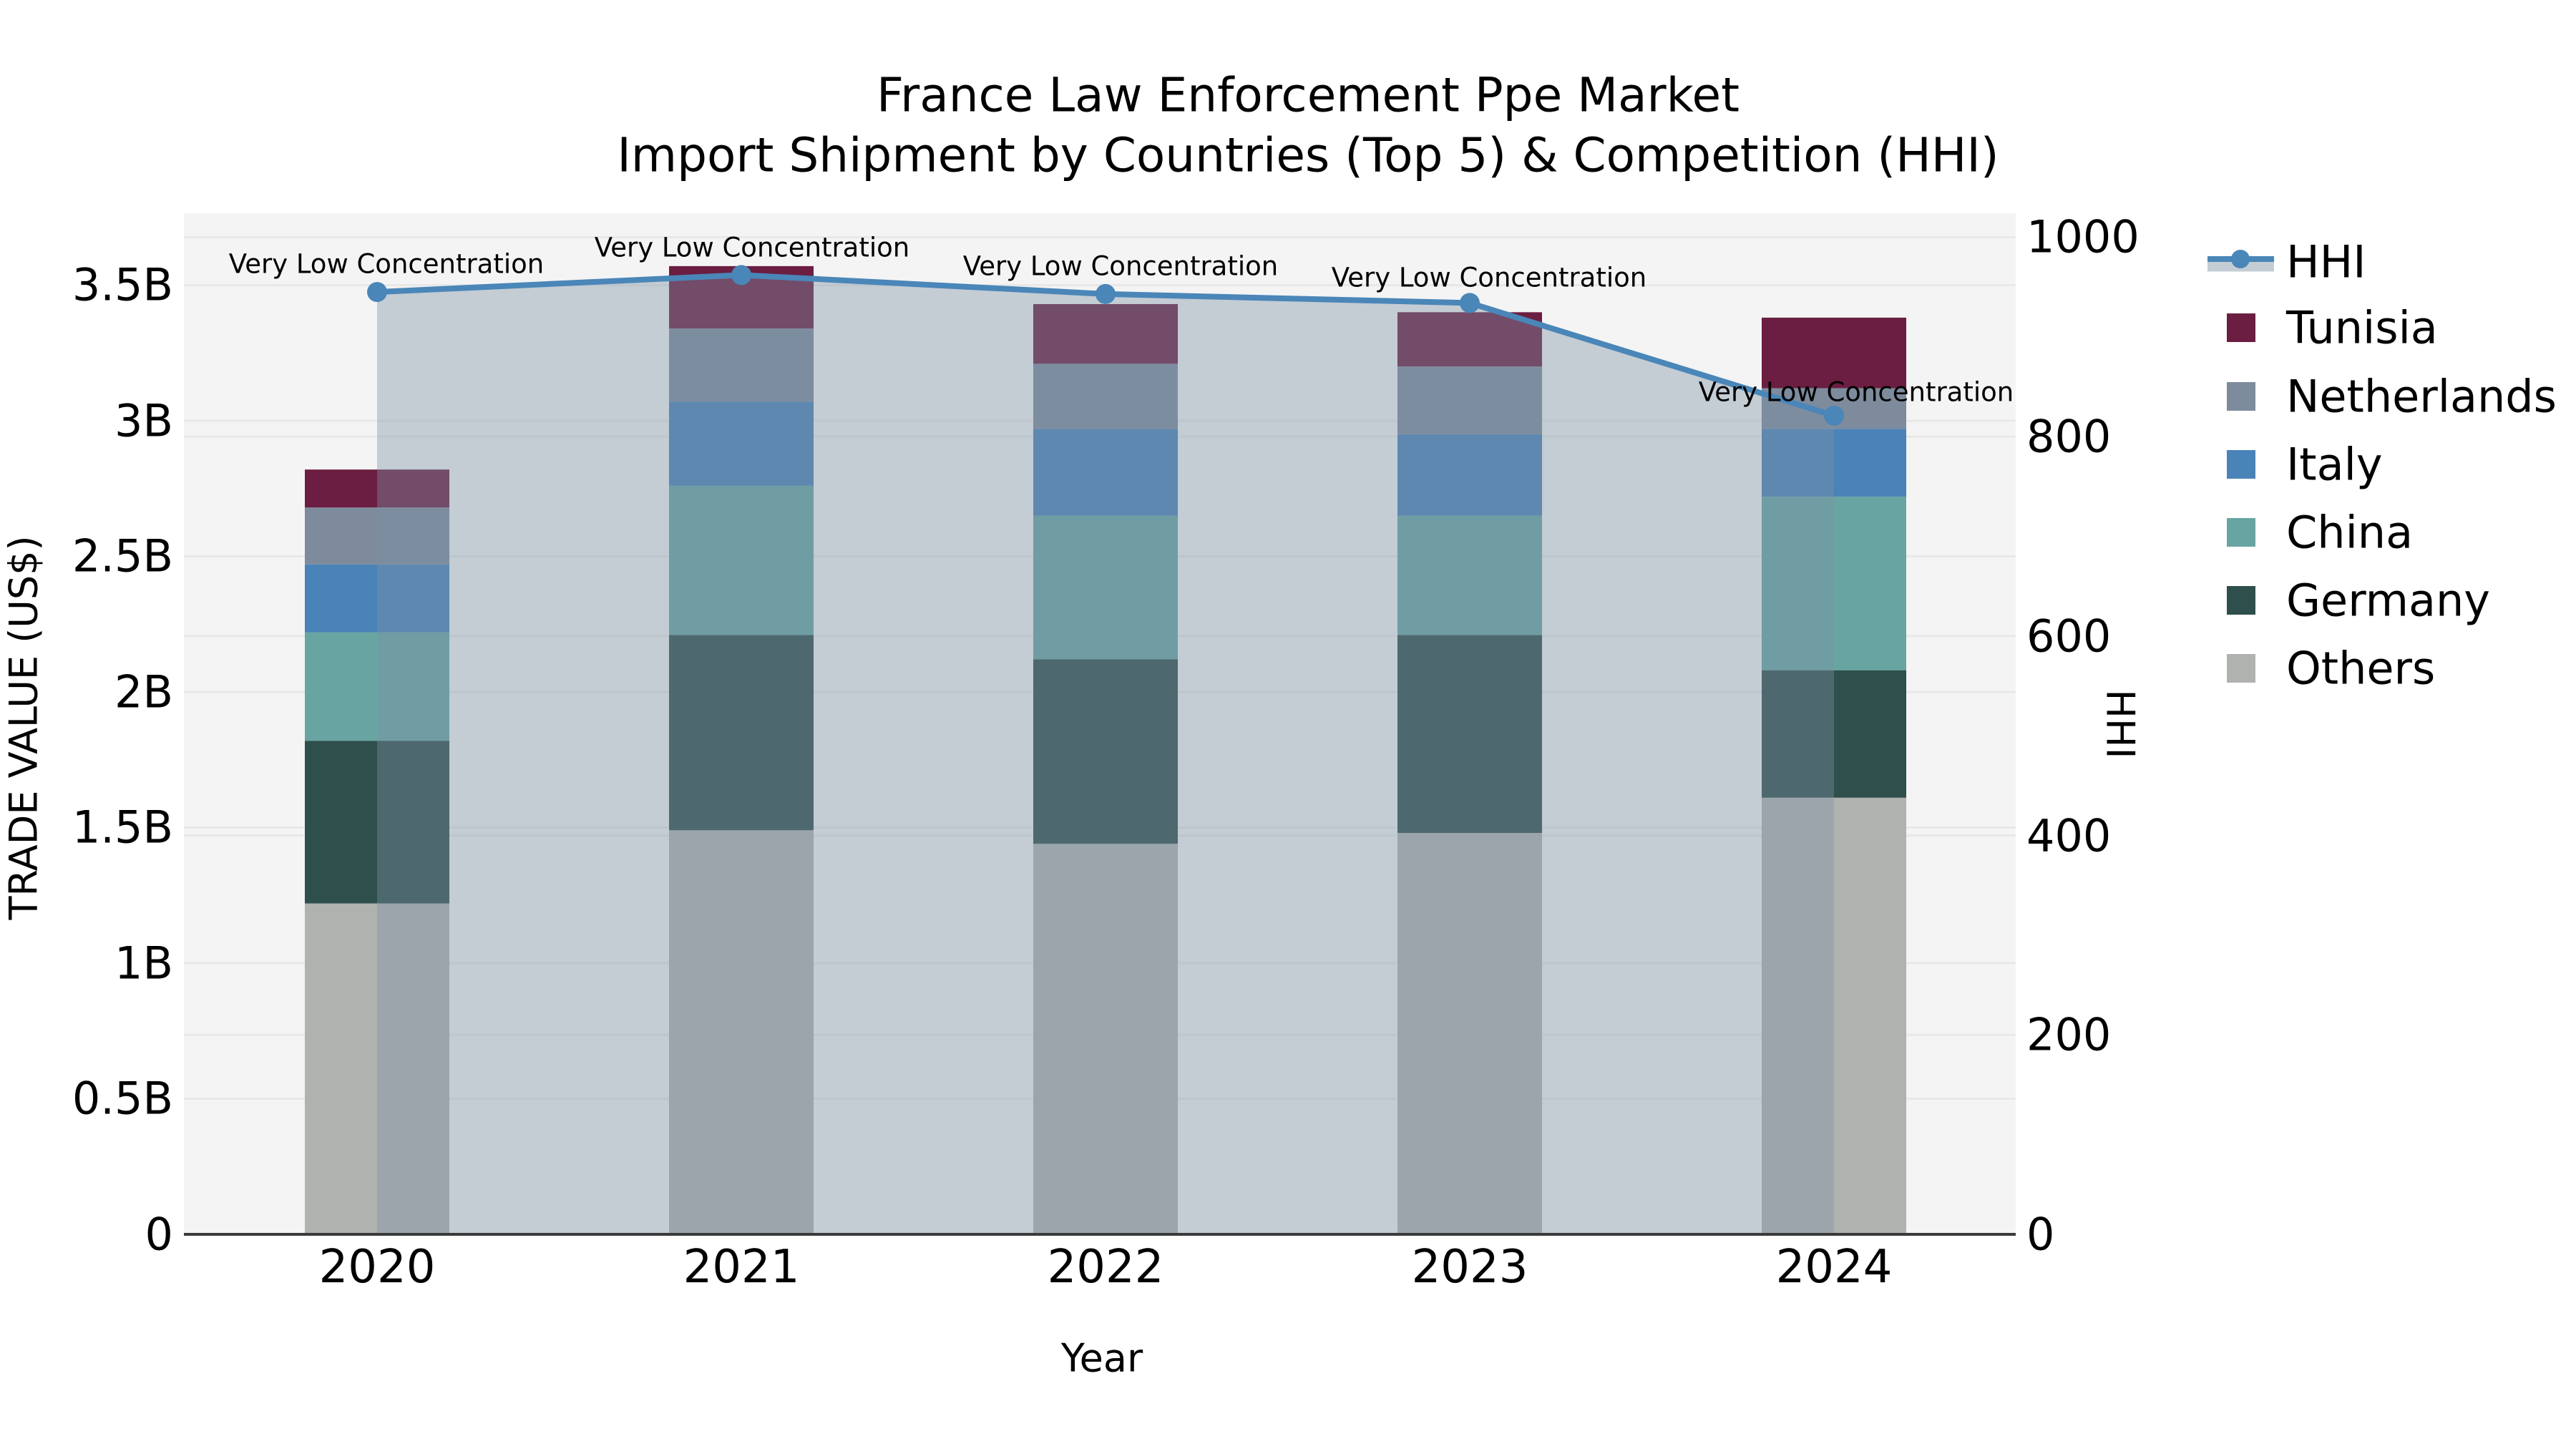 Image resolution: width=2576 pixels, height=1449 pixels. I want to click on x-tick-2021: 2021, so click(741, 1267).